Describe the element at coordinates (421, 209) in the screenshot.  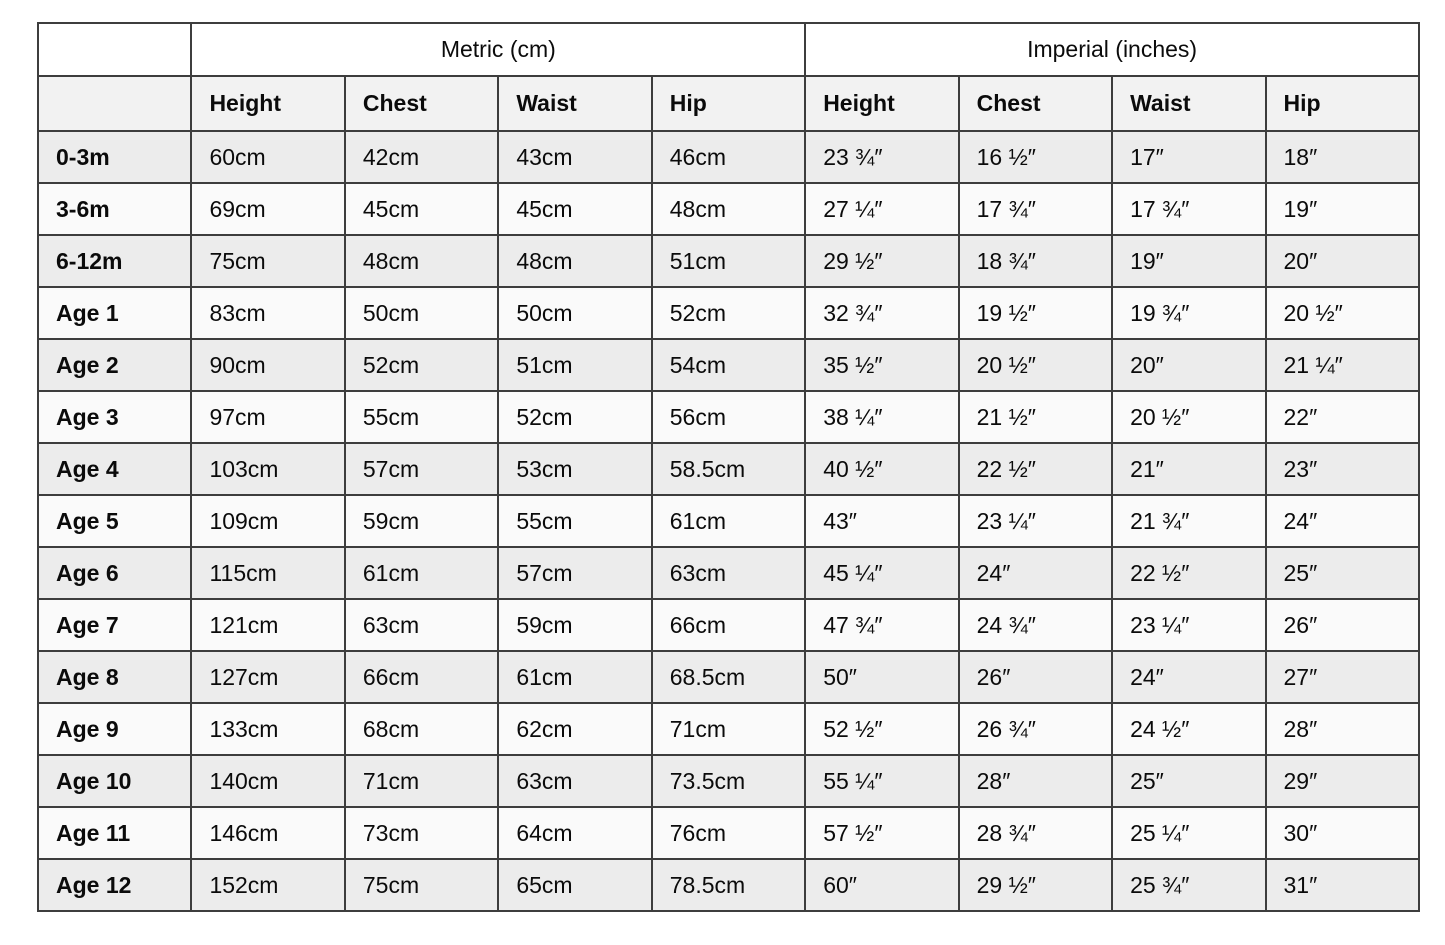
I see `metric-chest-cell: 45cm` at that location.